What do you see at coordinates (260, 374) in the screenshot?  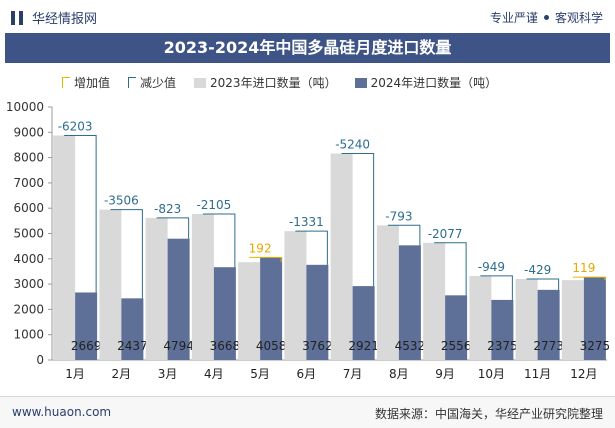 I see `x-tick-label: 5月` at bounding box center [260, 374].